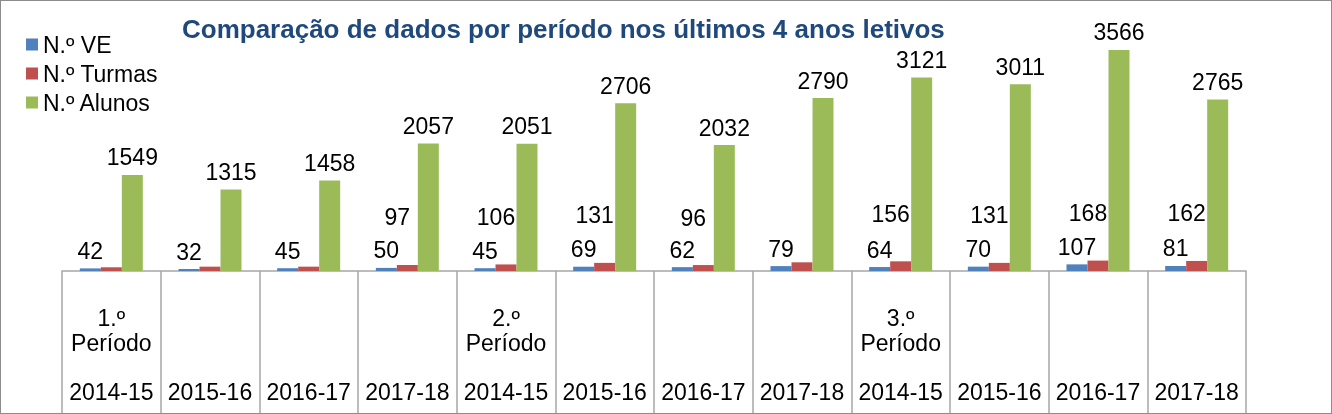 This screenshot has width=1332, height=414. Describe the element at coordinates (626, 85) in the screenshot. I see `data-label: 2706` at that location.